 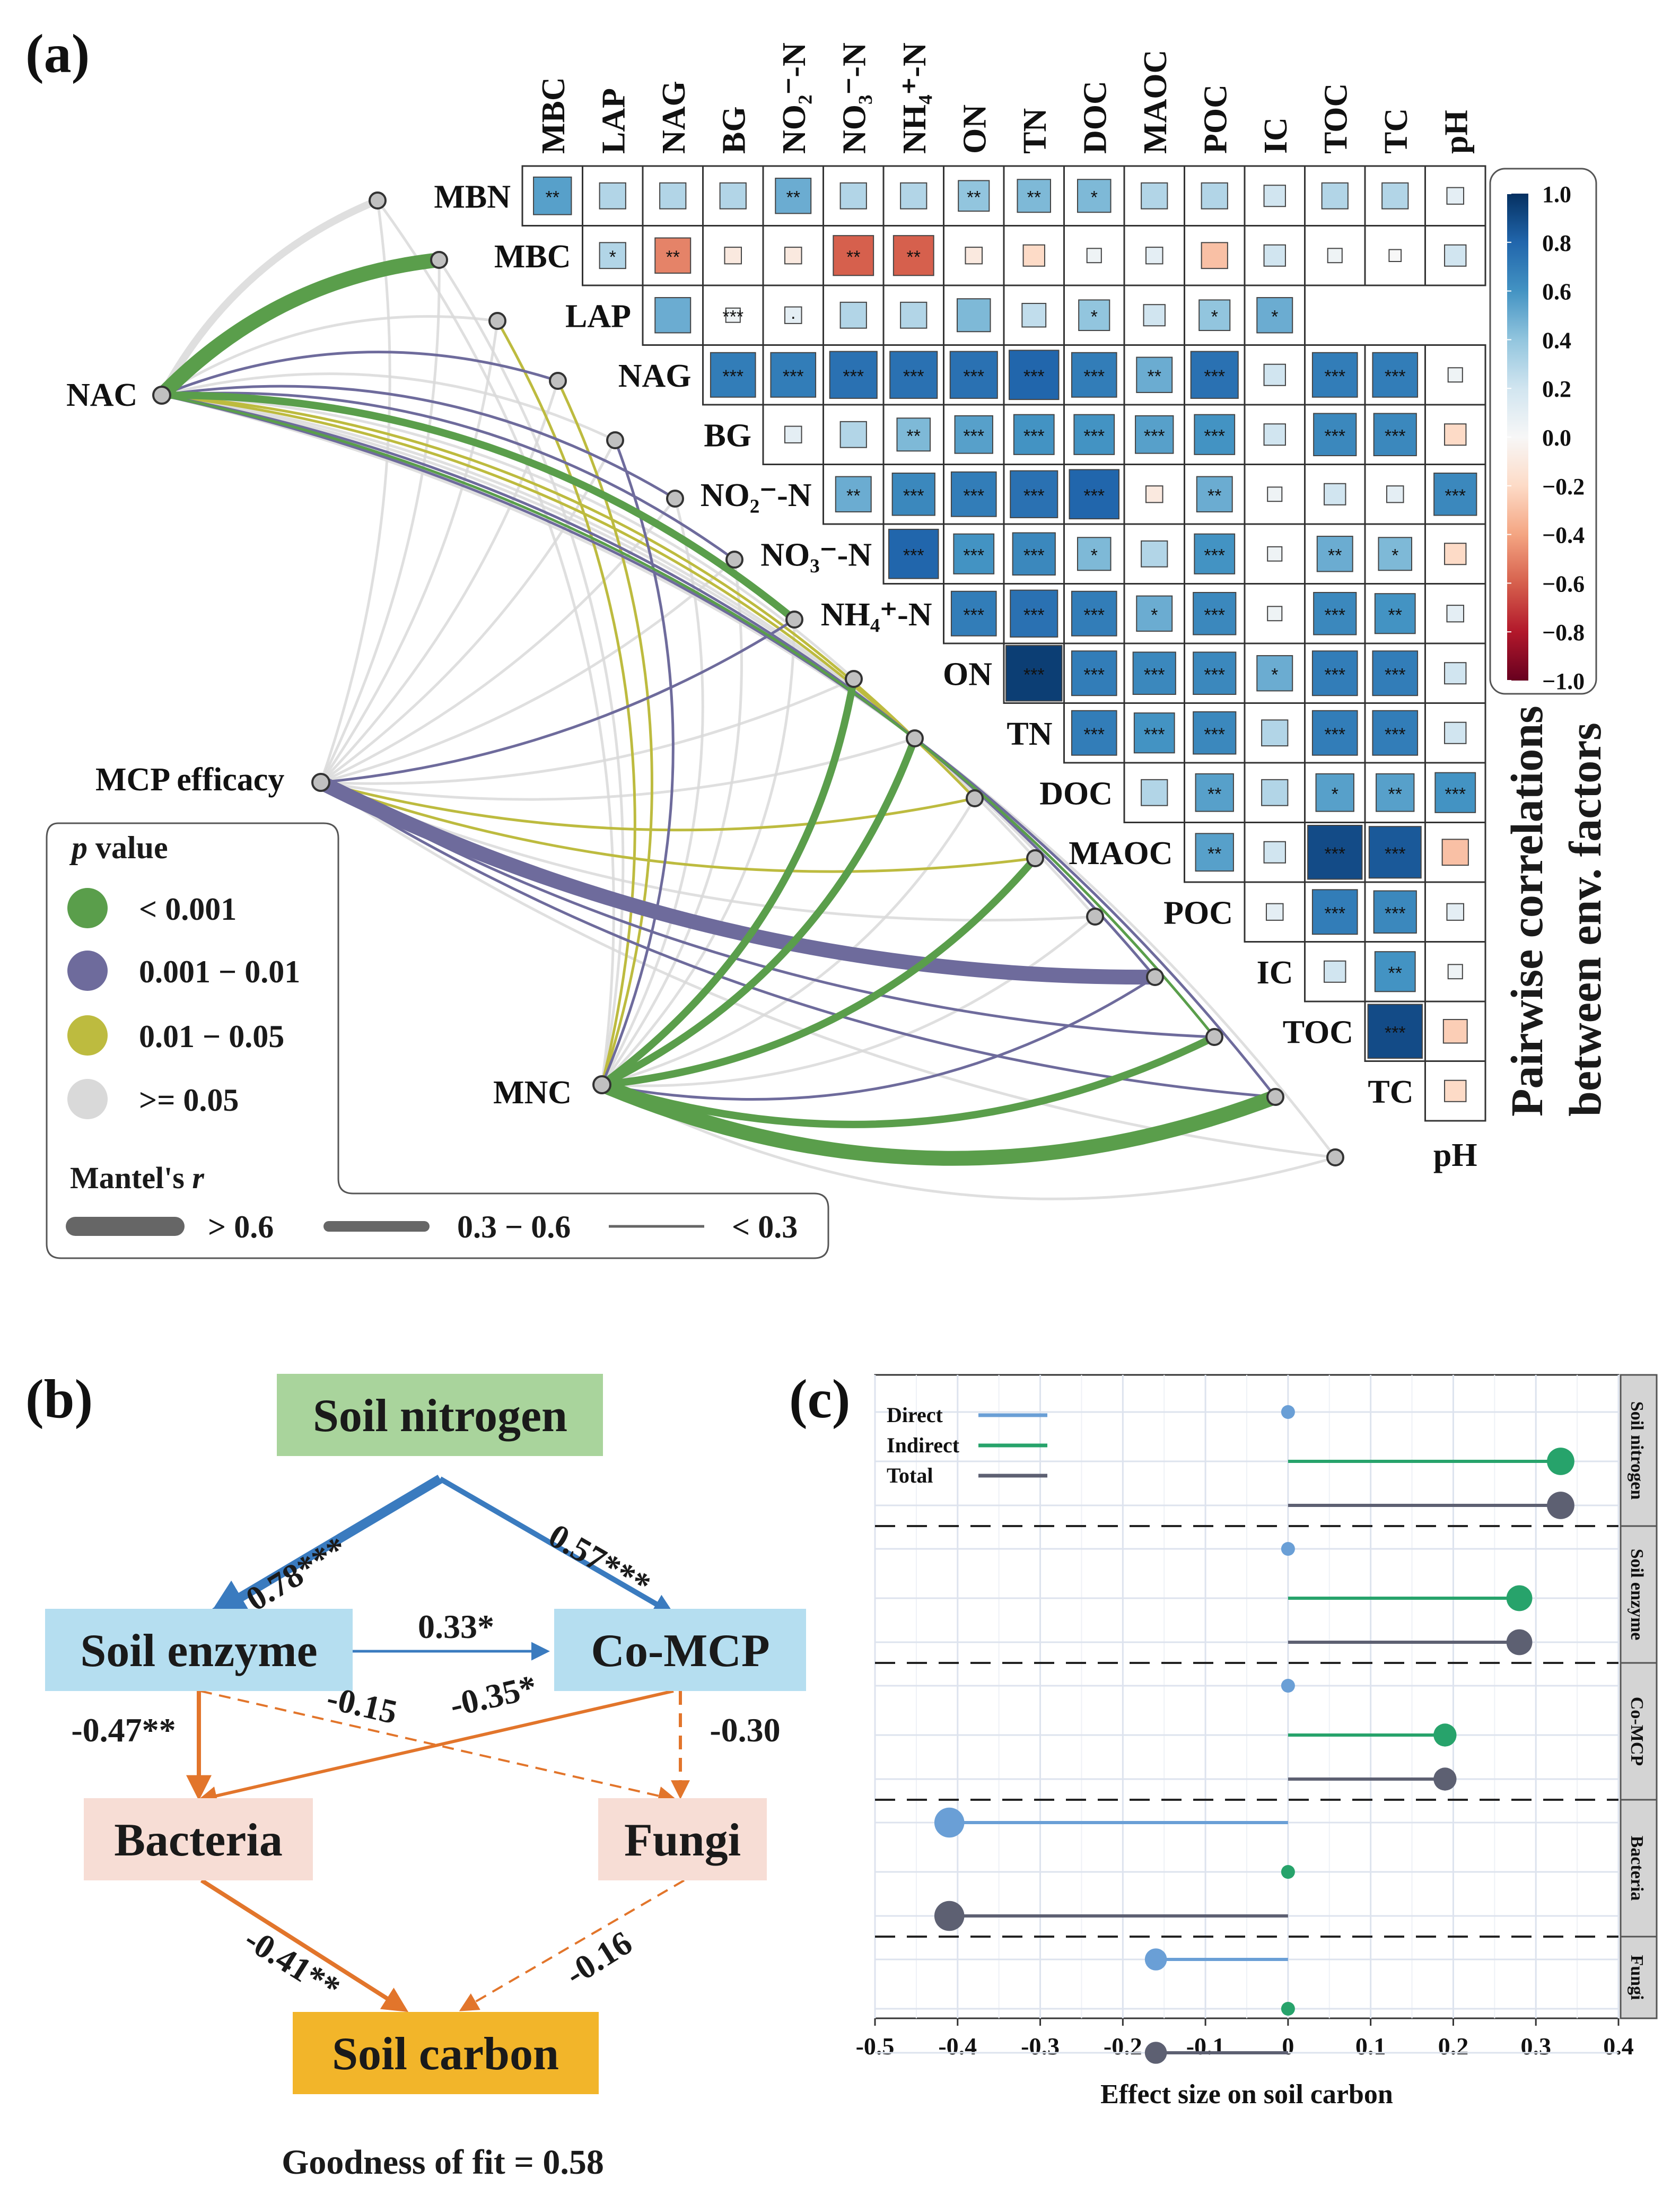 I want to click on top-label-doc: DOC, so click(x=1095, y=118).